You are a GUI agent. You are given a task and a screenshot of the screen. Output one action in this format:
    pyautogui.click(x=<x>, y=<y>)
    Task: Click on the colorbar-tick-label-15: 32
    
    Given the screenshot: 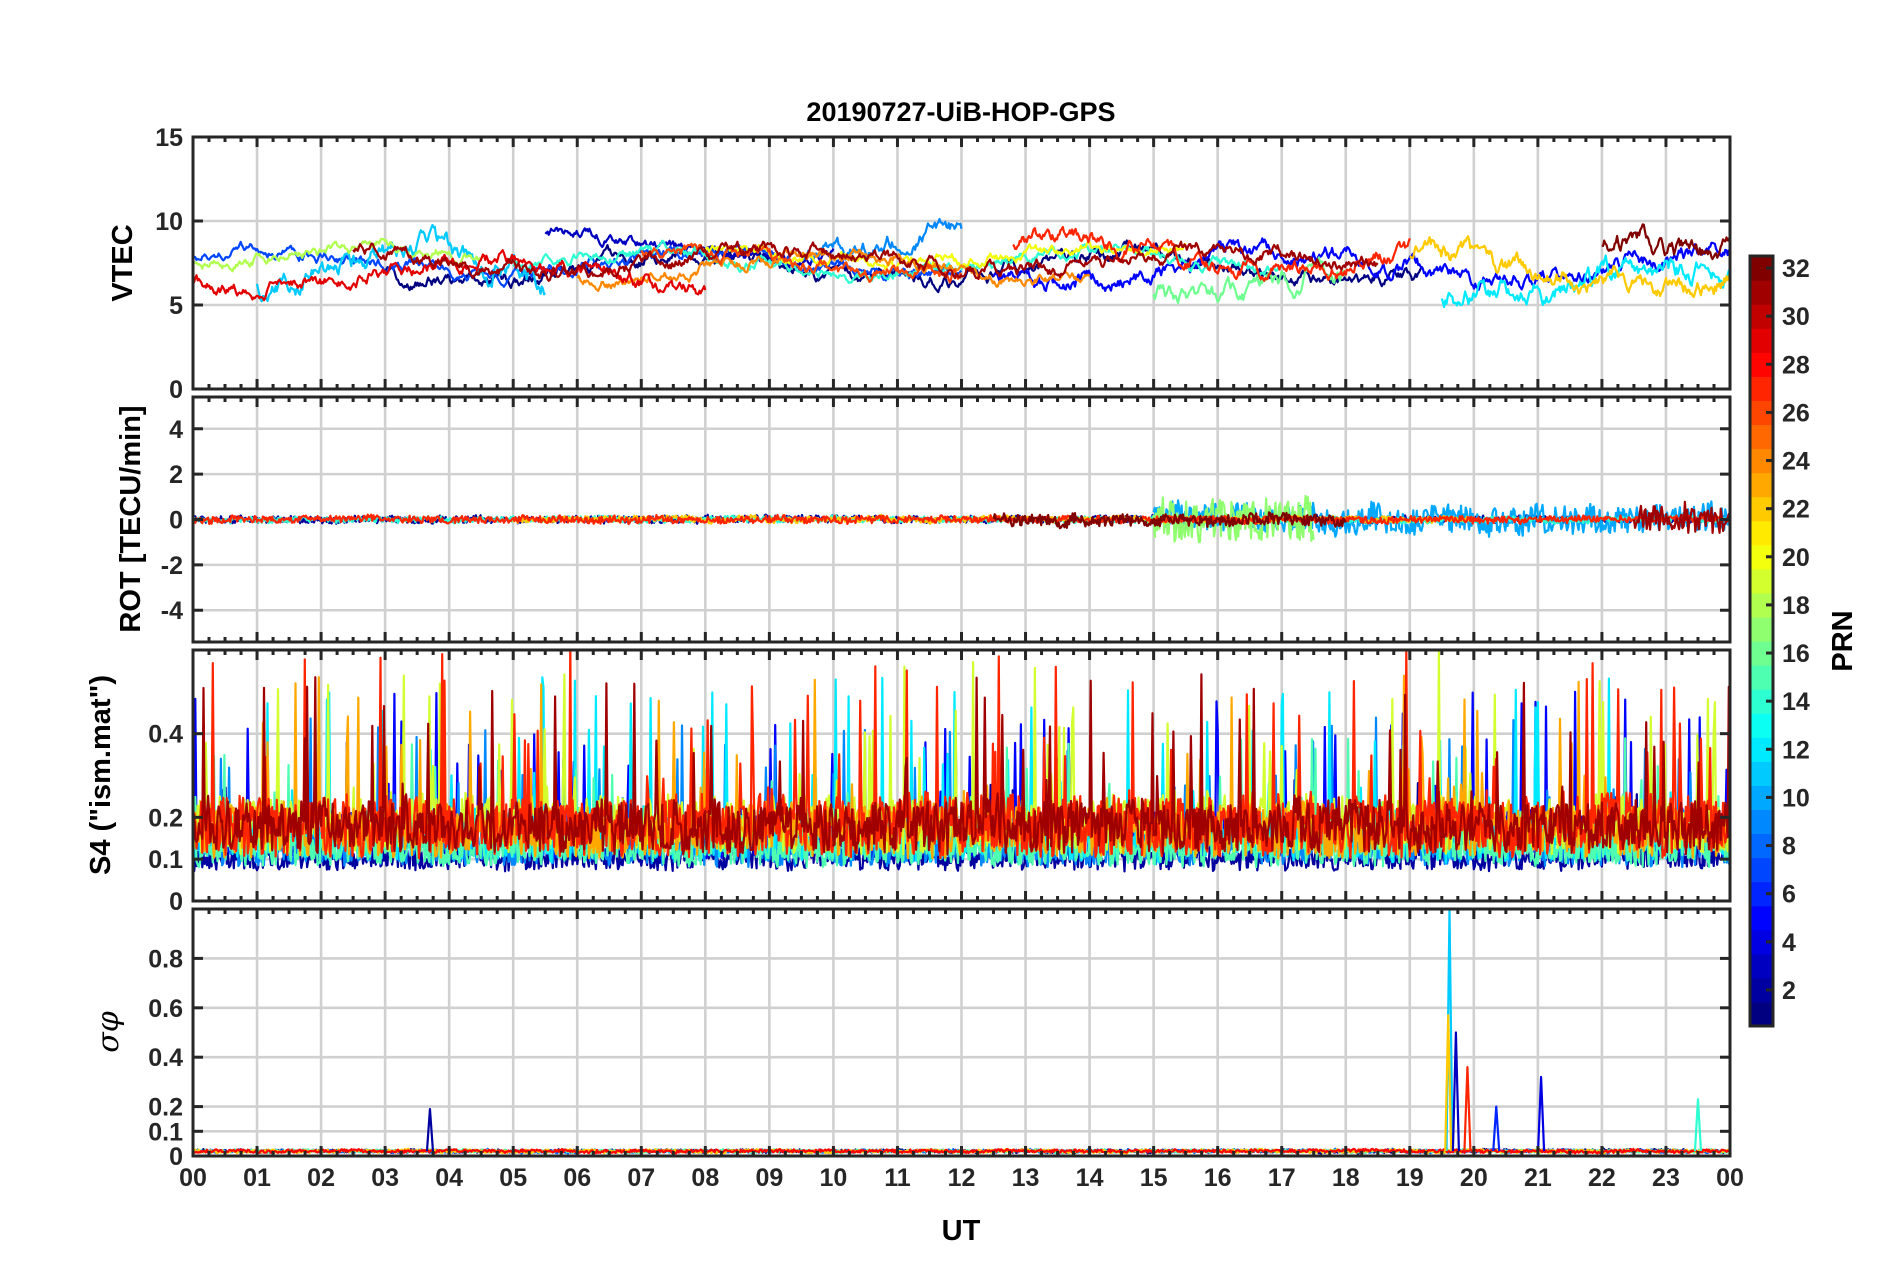 What is the action you would take?
    pyautogui.click(x=1796, y=269)
    